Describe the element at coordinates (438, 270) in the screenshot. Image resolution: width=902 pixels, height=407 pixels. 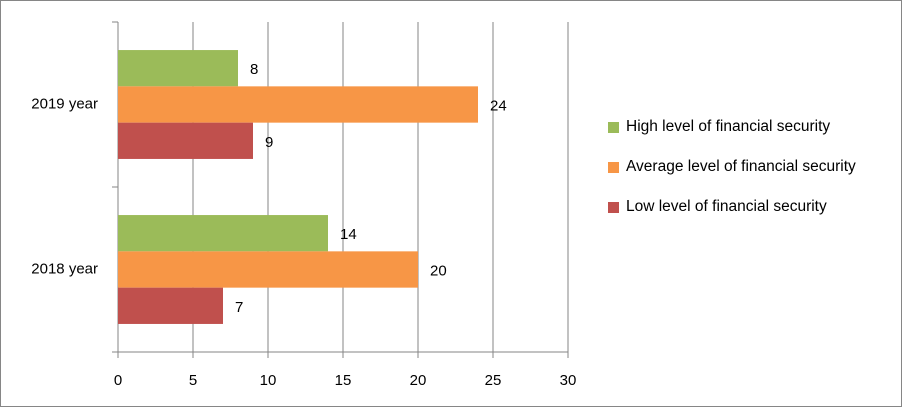
I see `data-label: 20` at that location.